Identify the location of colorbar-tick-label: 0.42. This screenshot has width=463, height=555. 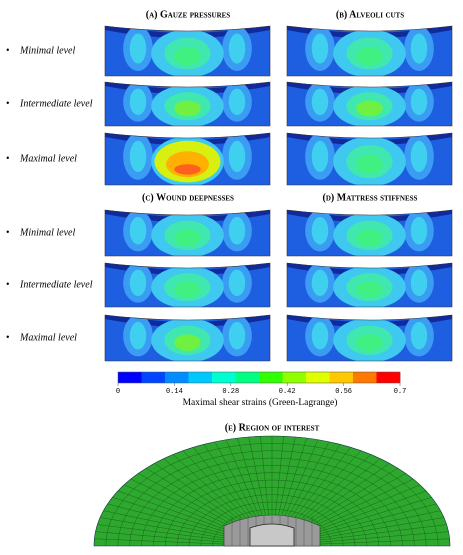
(287, 392).